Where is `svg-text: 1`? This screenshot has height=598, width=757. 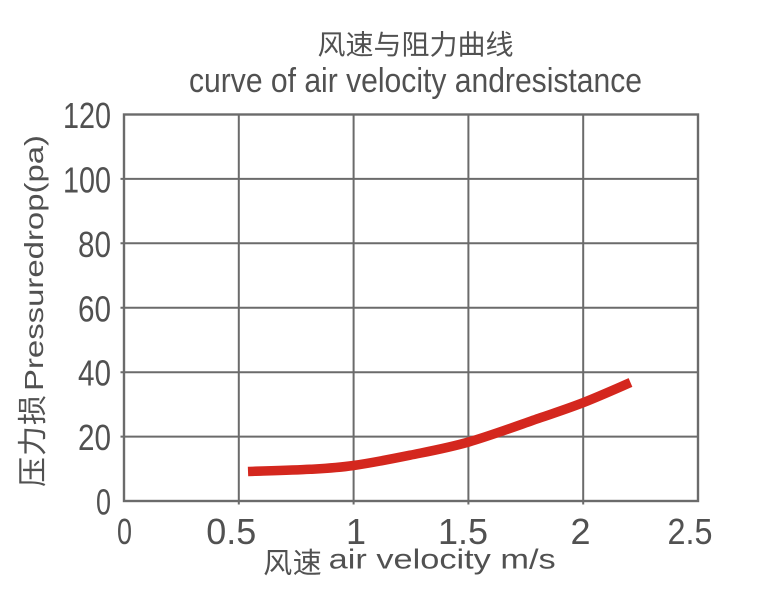
svg-text: 1 is located at coordinates (356, 531).